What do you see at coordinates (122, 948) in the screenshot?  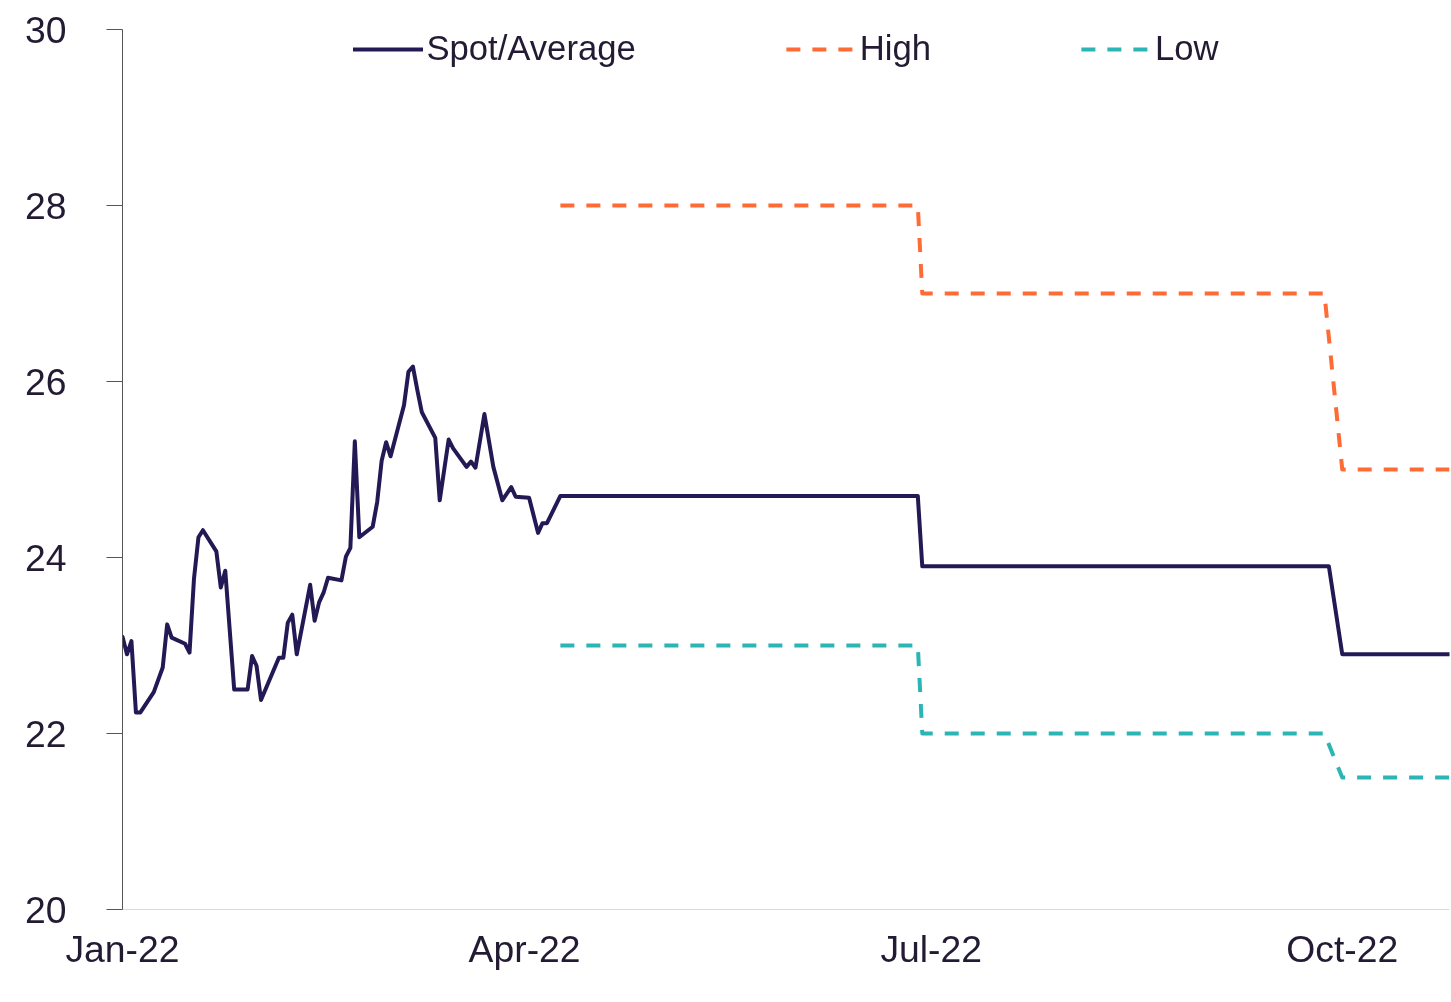 I see `x-tick-label: Jan-22` at bounding box center [122, 948].